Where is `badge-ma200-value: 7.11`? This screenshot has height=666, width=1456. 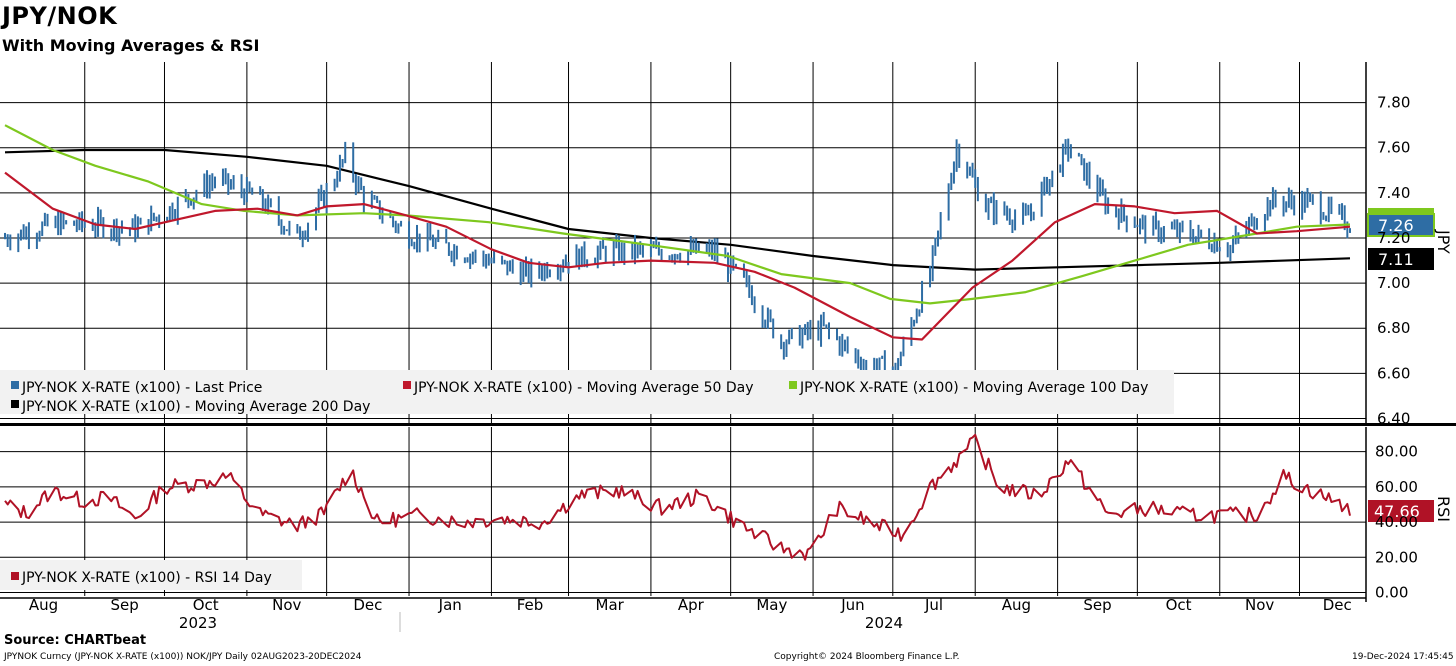 badge-ma200-value: 7.11 is located at coordinates (1396, 259).